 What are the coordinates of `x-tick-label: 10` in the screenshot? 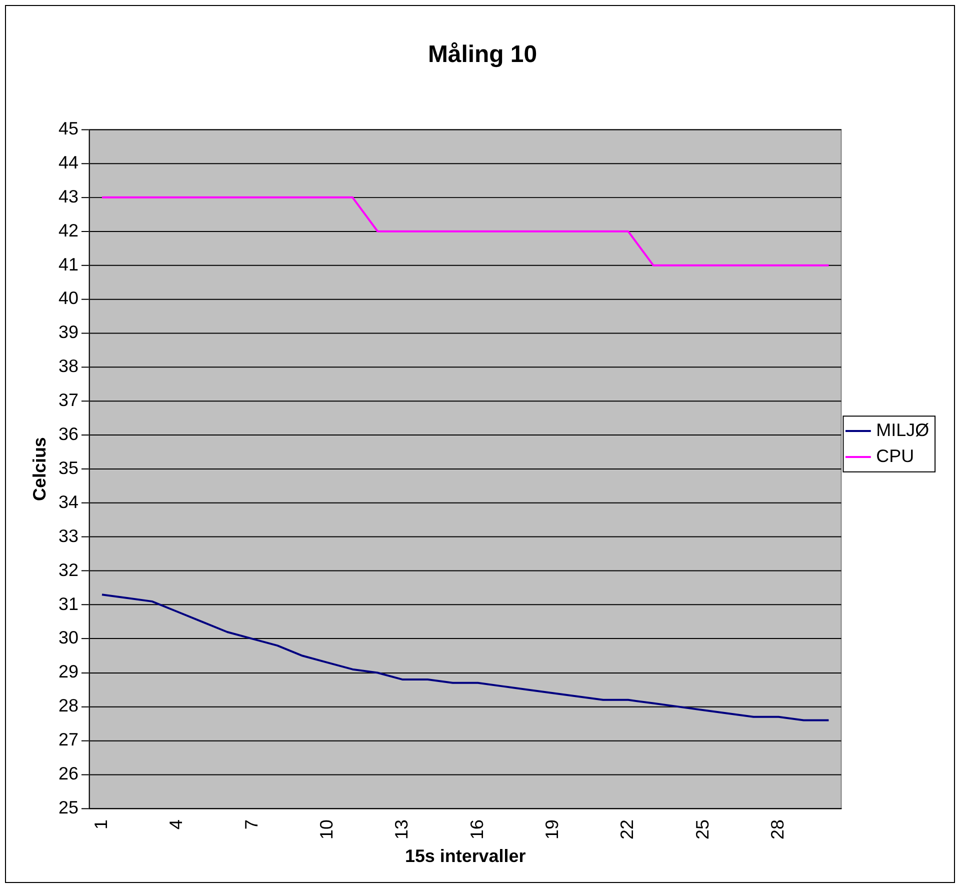 It's located at (326, 830).